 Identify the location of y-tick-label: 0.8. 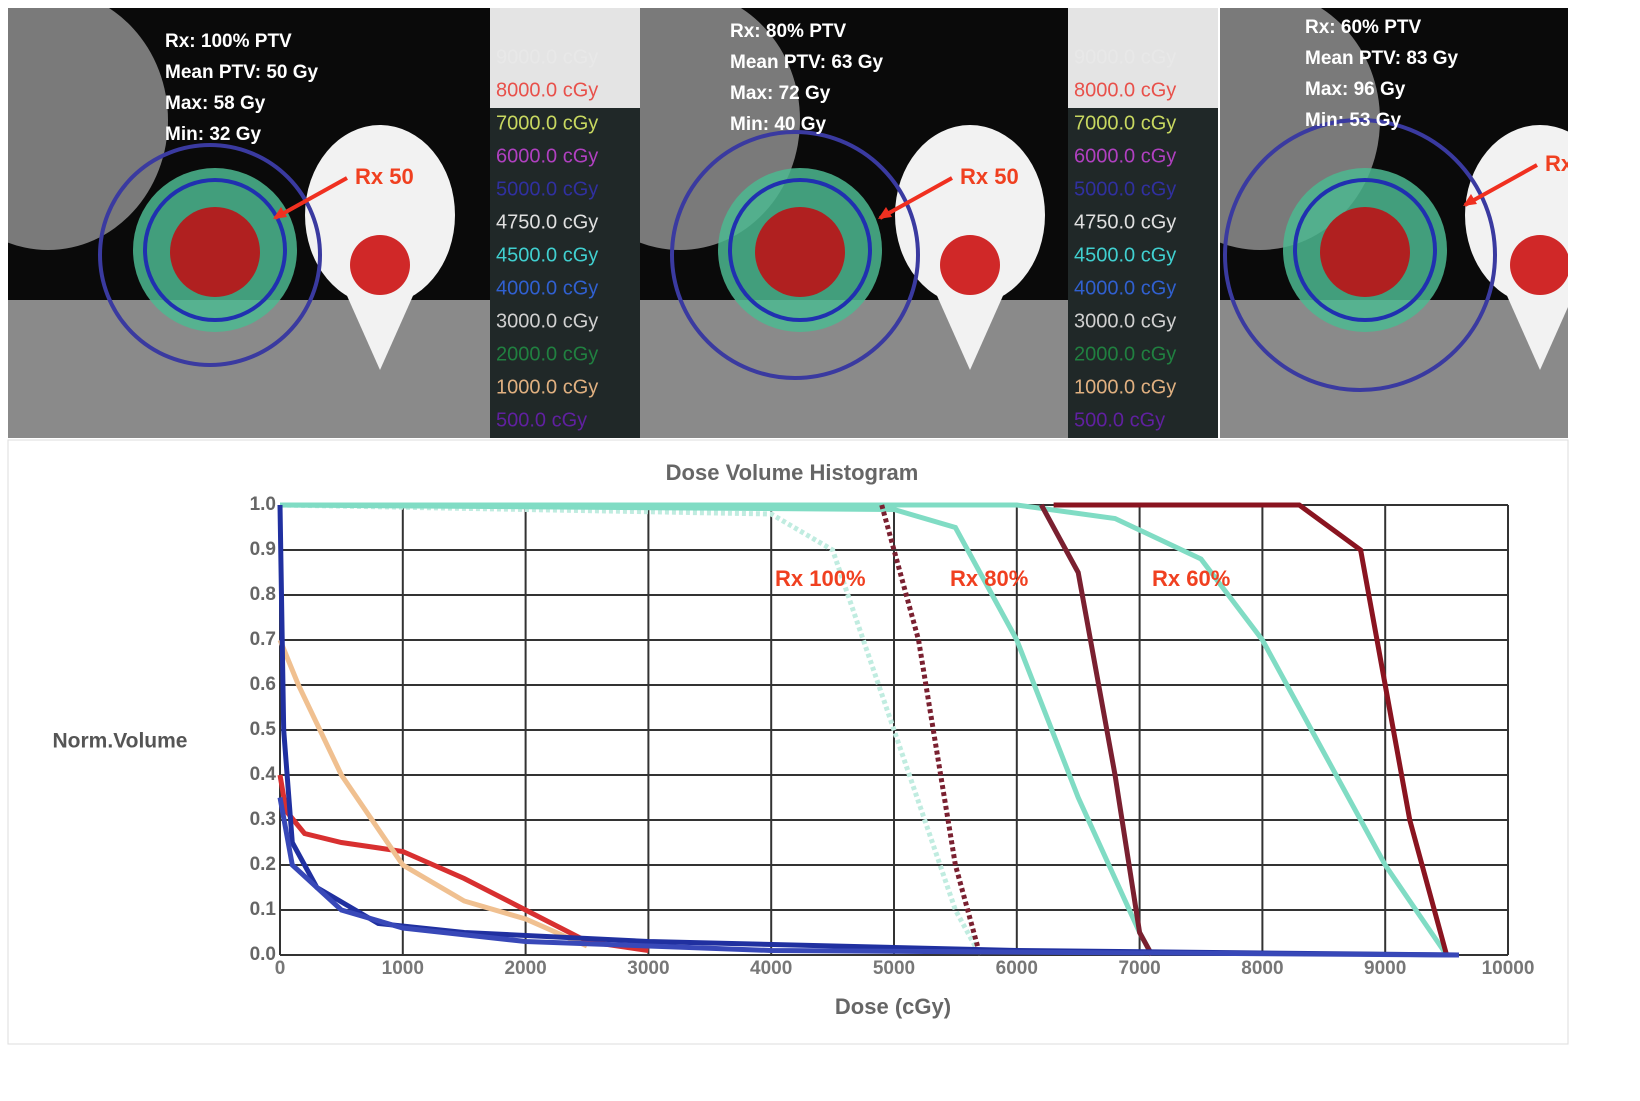
(263, 594).